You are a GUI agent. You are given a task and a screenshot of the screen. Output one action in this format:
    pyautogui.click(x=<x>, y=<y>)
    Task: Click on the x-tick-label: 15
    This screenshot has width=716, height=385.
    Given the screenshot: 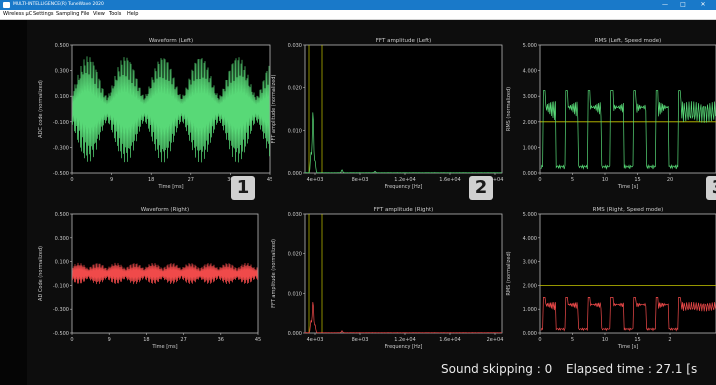 What is the action you would take?
    pyautogui.click(x=637, y=340)
    